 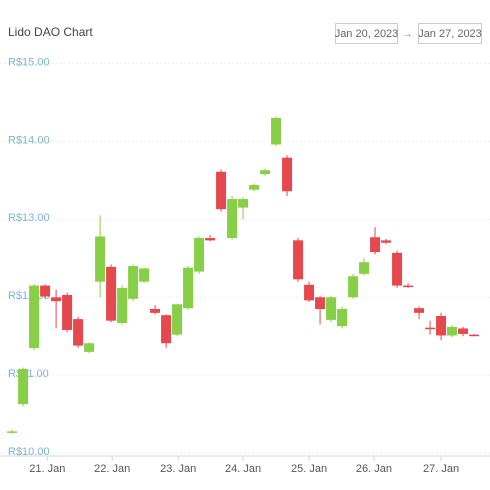 What do you see at coordinates (29, 296) in the screenshot?
I see `y-tick-label: R$12.00` at bounding box center [29, 296].